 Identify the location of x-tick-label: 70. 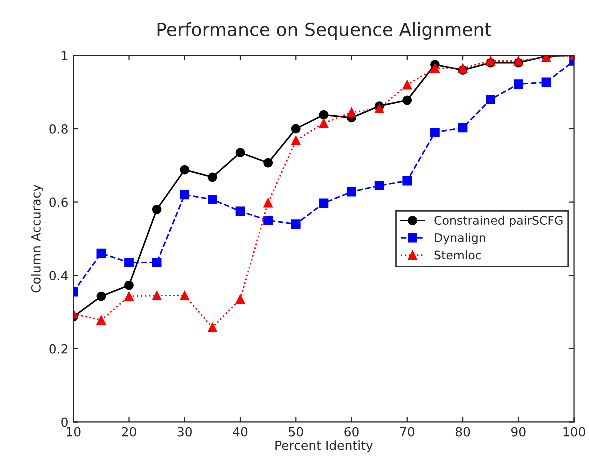
(407, 432).